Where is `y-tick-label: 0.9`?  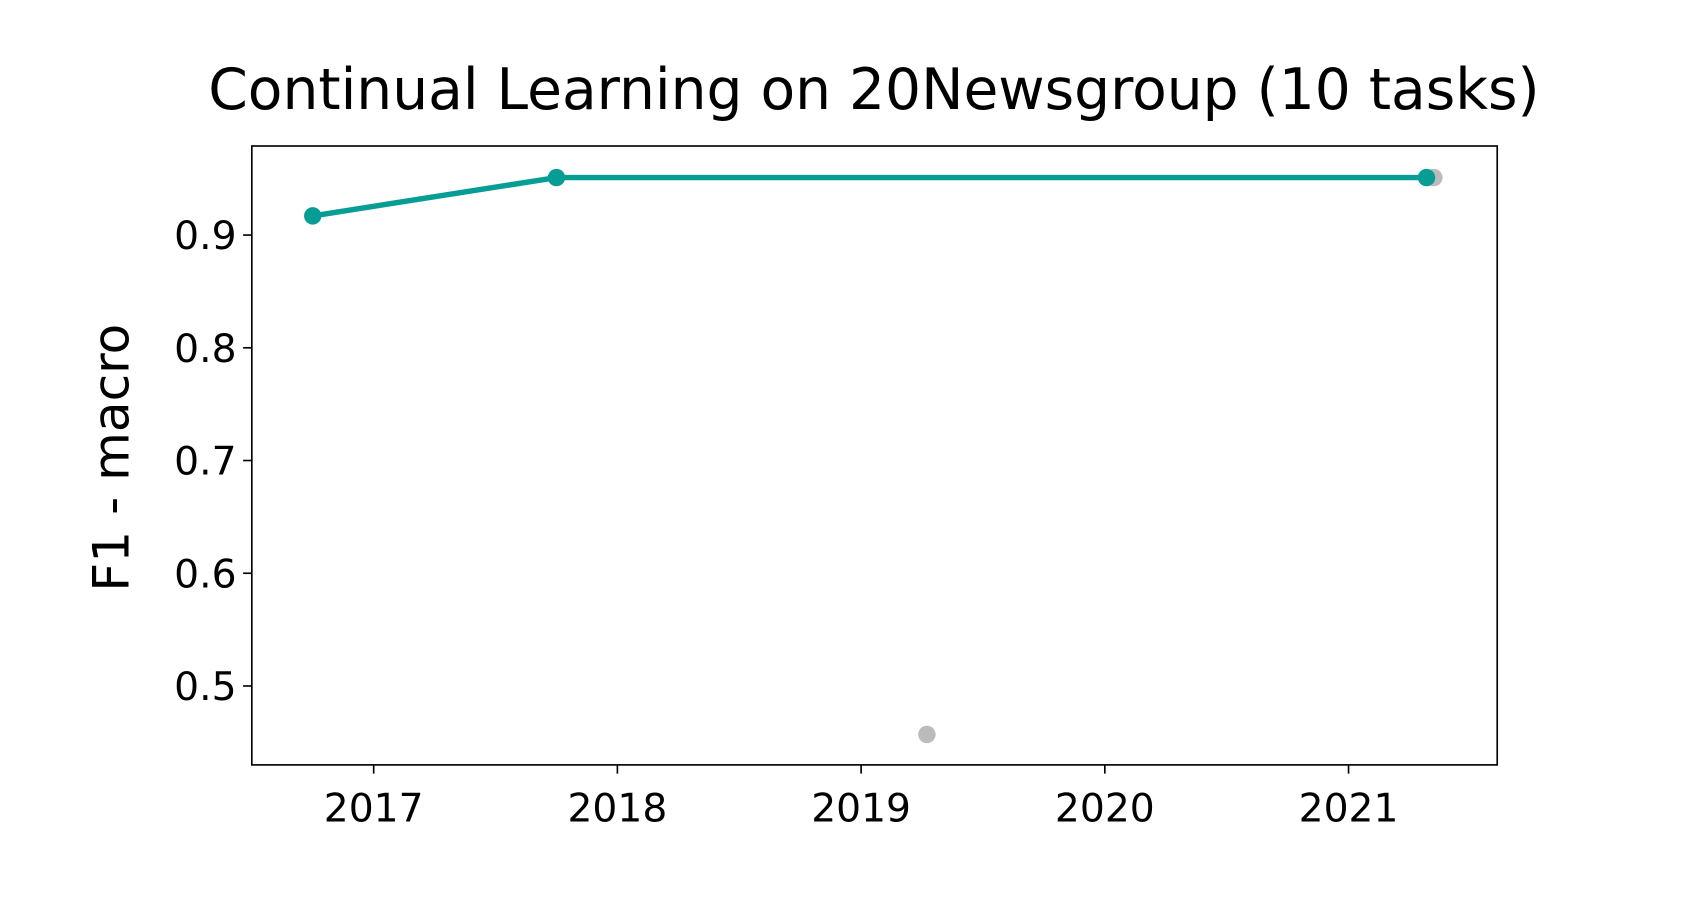 y-tick-label: 0.9 is located at coordinates (205, 236).